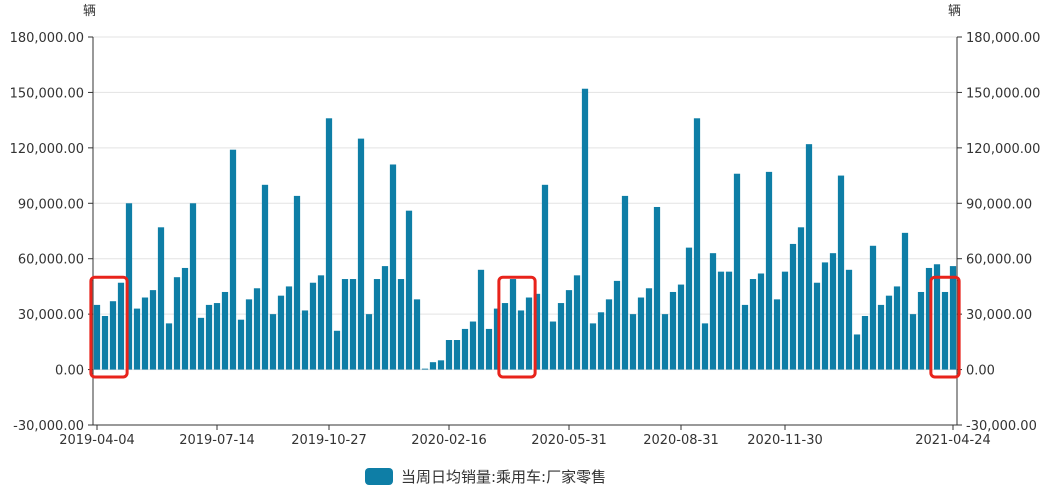 The image size is (1043, 495). I want to click on y-left-tick-label: 150,000.00, so click(47, 93).